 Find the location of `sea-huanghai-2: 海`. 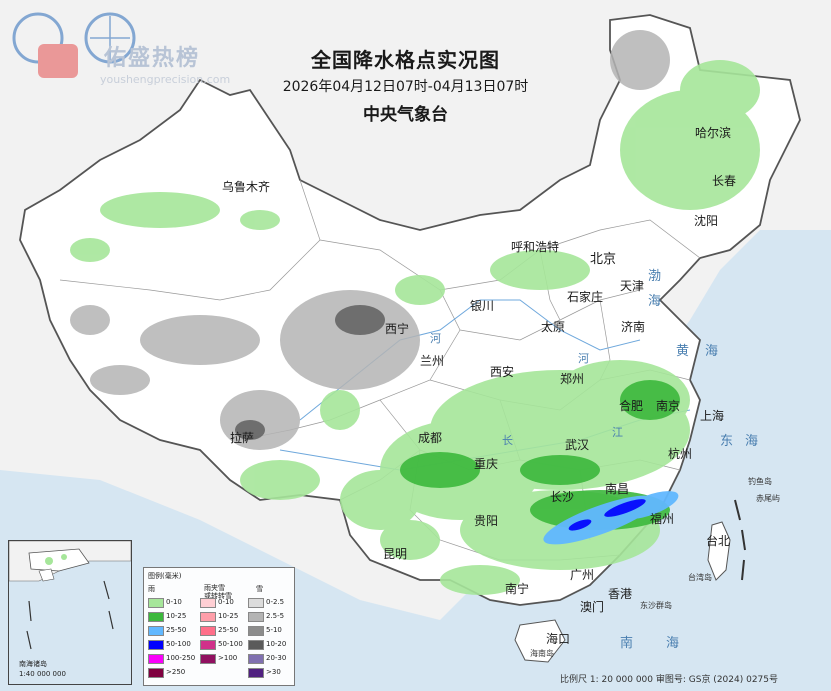

sea-huanghai-2: 海 is located at coordinates (712, 351).